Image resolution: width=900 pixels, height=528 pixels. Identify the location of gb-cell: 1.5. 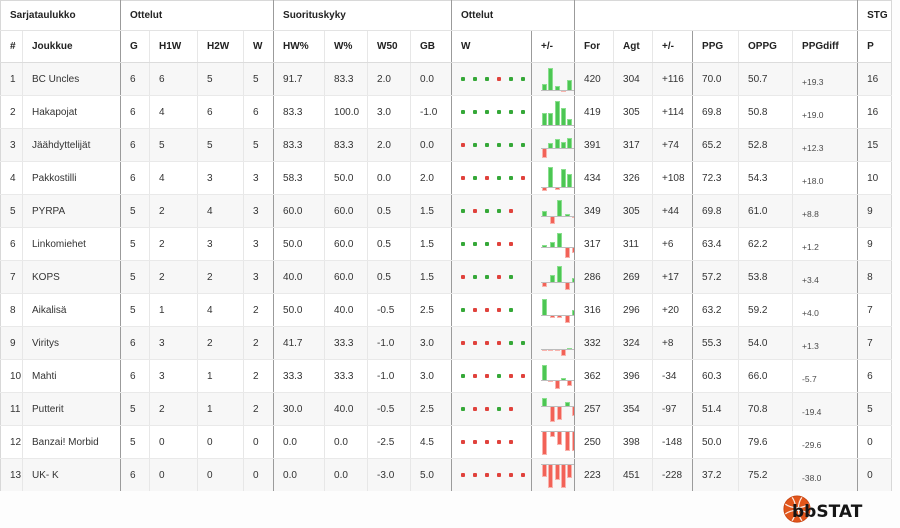
(431, 211).